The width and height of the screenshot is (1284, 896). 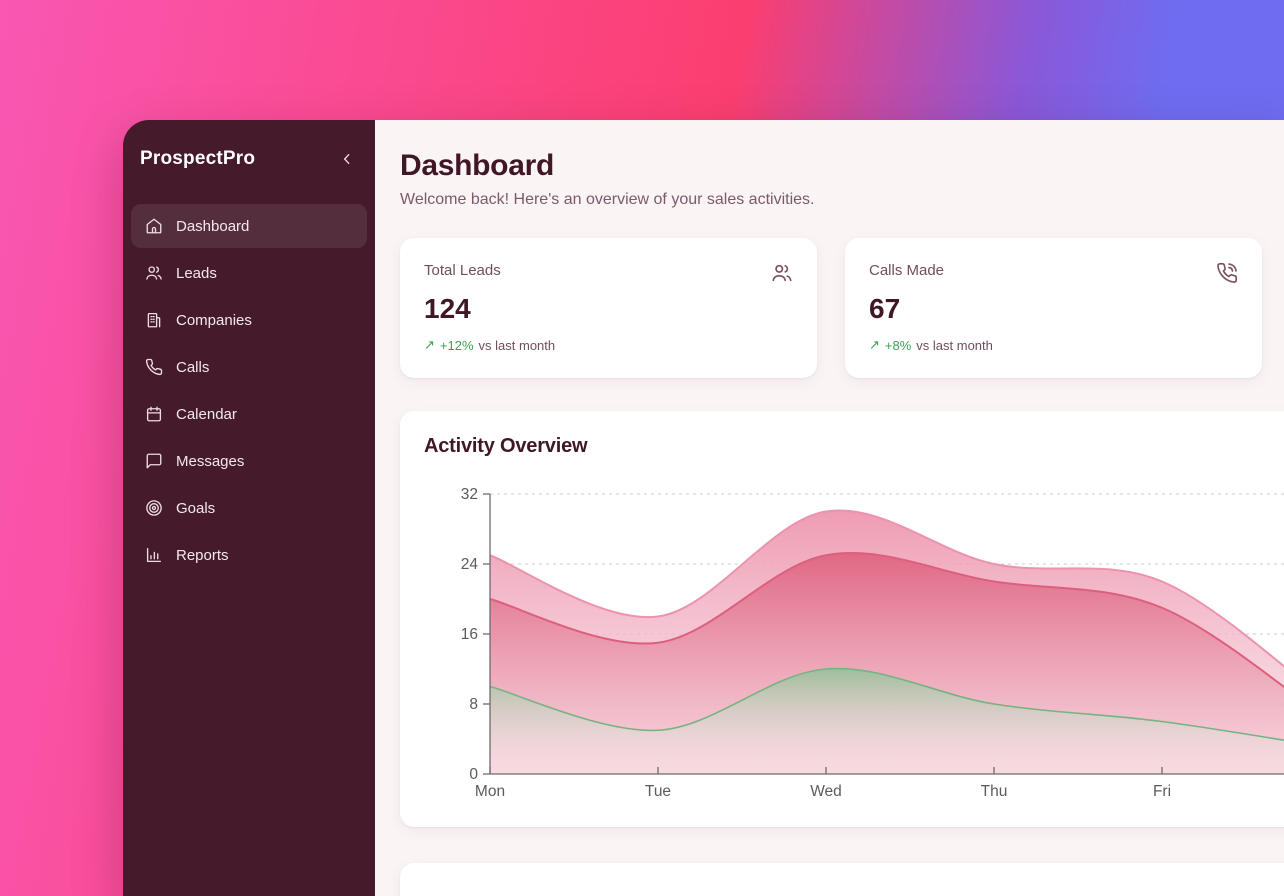 I want to click on partially-visible-card, so click(x=842, y=879).